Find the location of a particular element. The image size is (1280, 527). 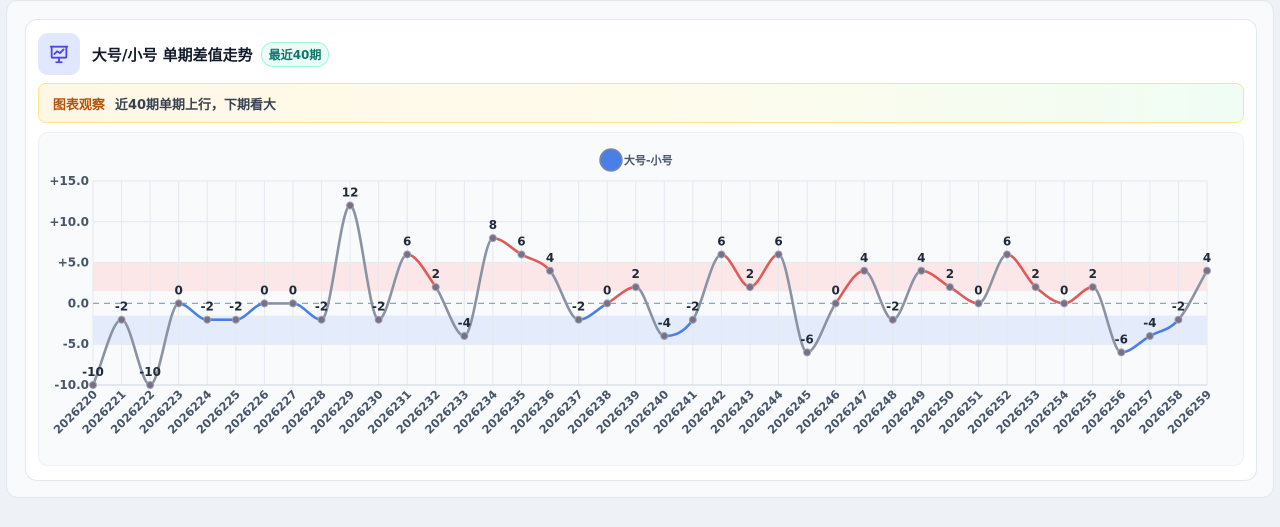

legend-marker is located at coordinates (611, 160).